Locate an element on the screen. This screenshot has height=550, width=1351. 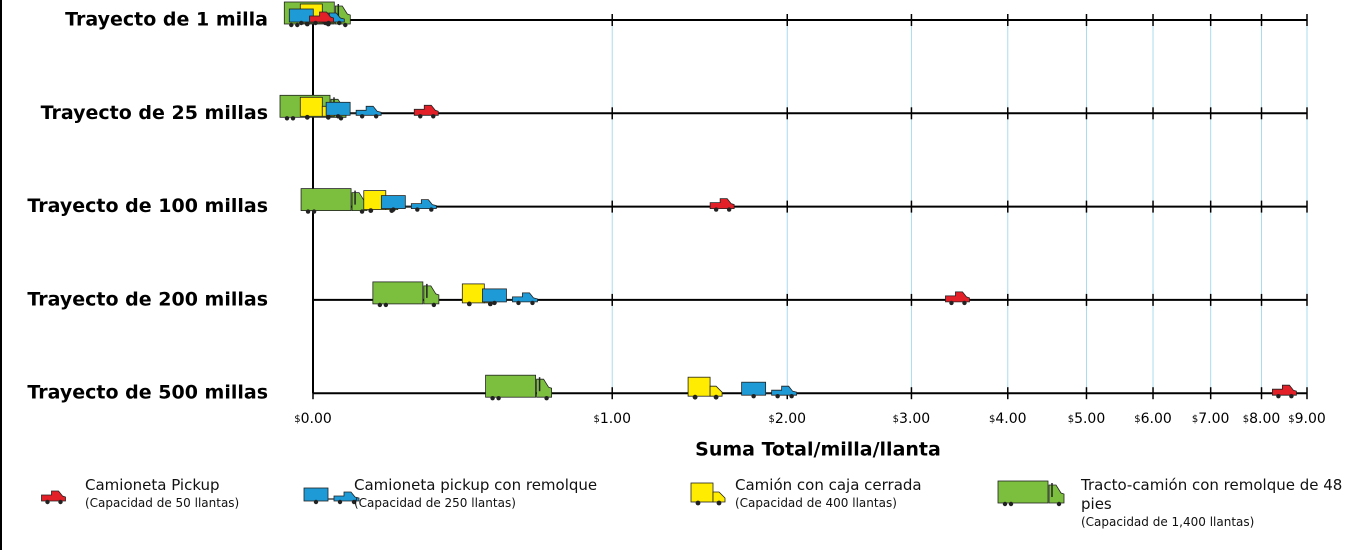
x-tick-label: $9.00 is located at coordinates (1307, 419).